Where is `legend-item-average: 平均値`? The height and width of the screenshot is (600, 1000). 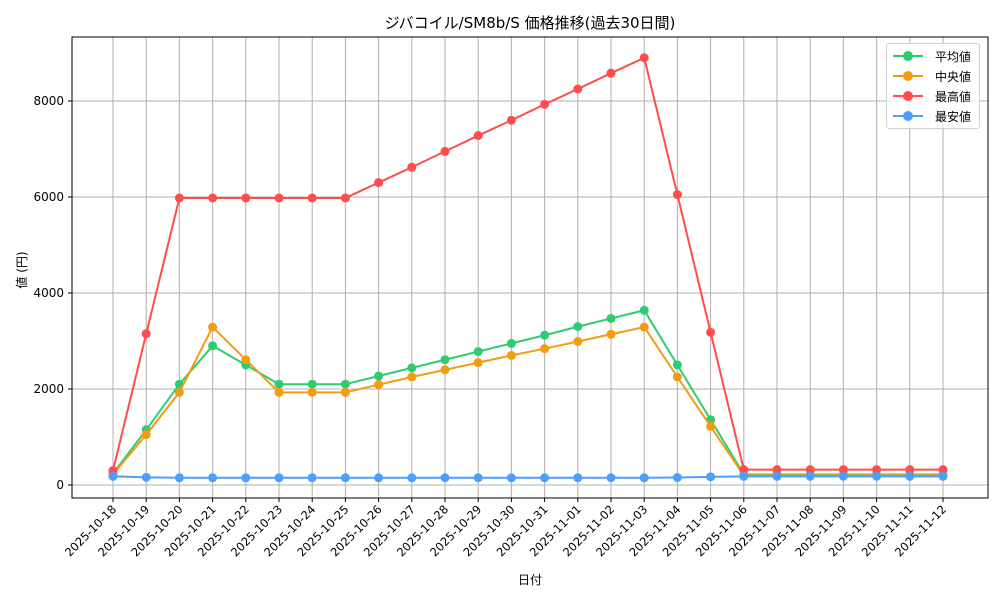
legend-item-average: 平均値 is located at coordinates (932, 56).